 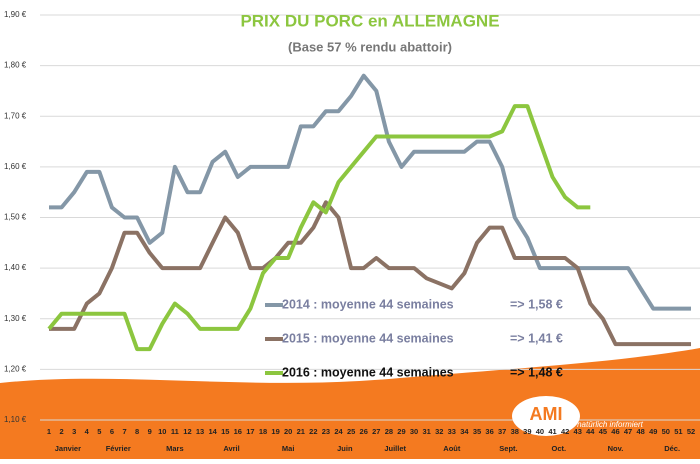 I want to click on y-tick-label: 1,70 €, so click(x=15, y=115).